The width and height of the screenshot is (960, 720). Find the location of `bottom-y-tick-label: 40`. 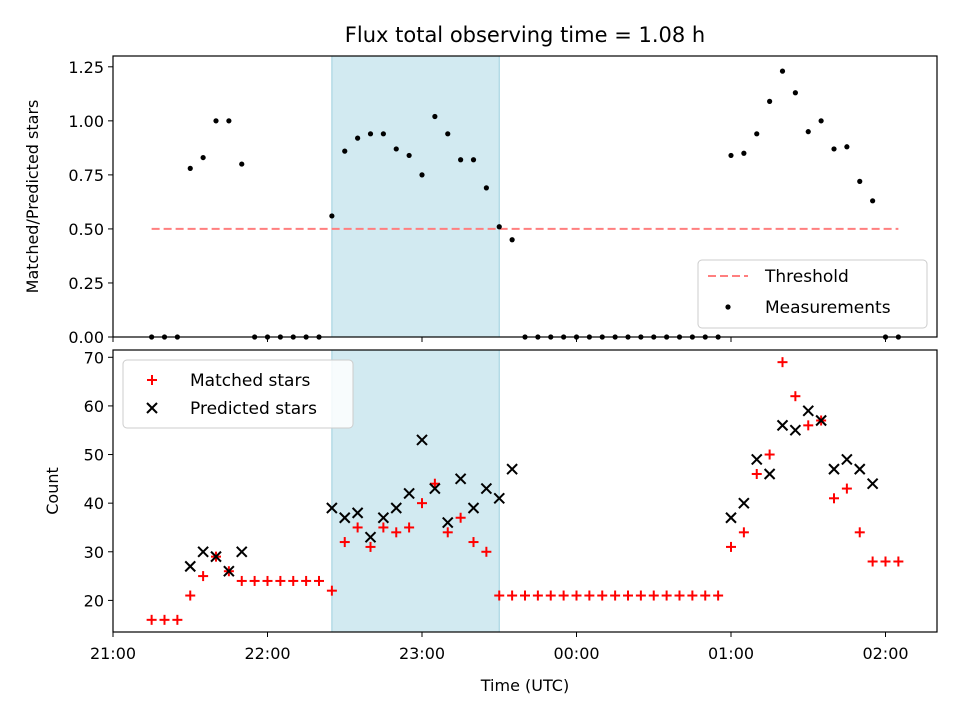

bottom-y-tick-label: 40 is located at coordinates (94, 503).